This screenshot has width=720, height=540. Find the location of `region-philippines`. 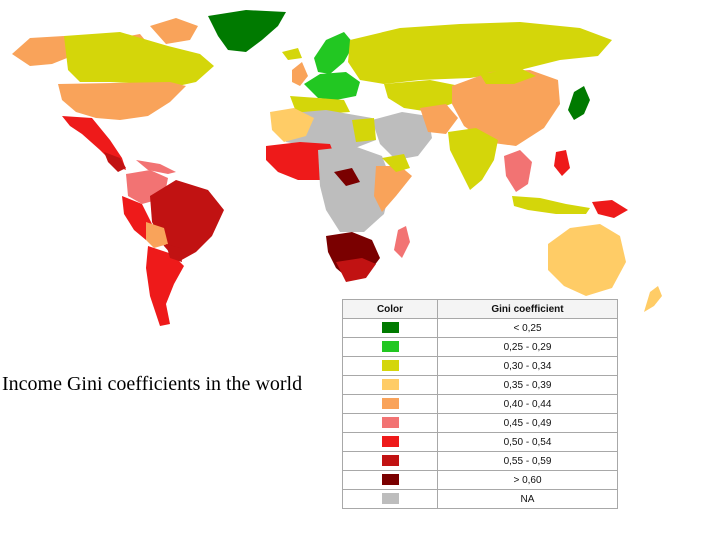

region-philippines is located at coordinates (562, 163).